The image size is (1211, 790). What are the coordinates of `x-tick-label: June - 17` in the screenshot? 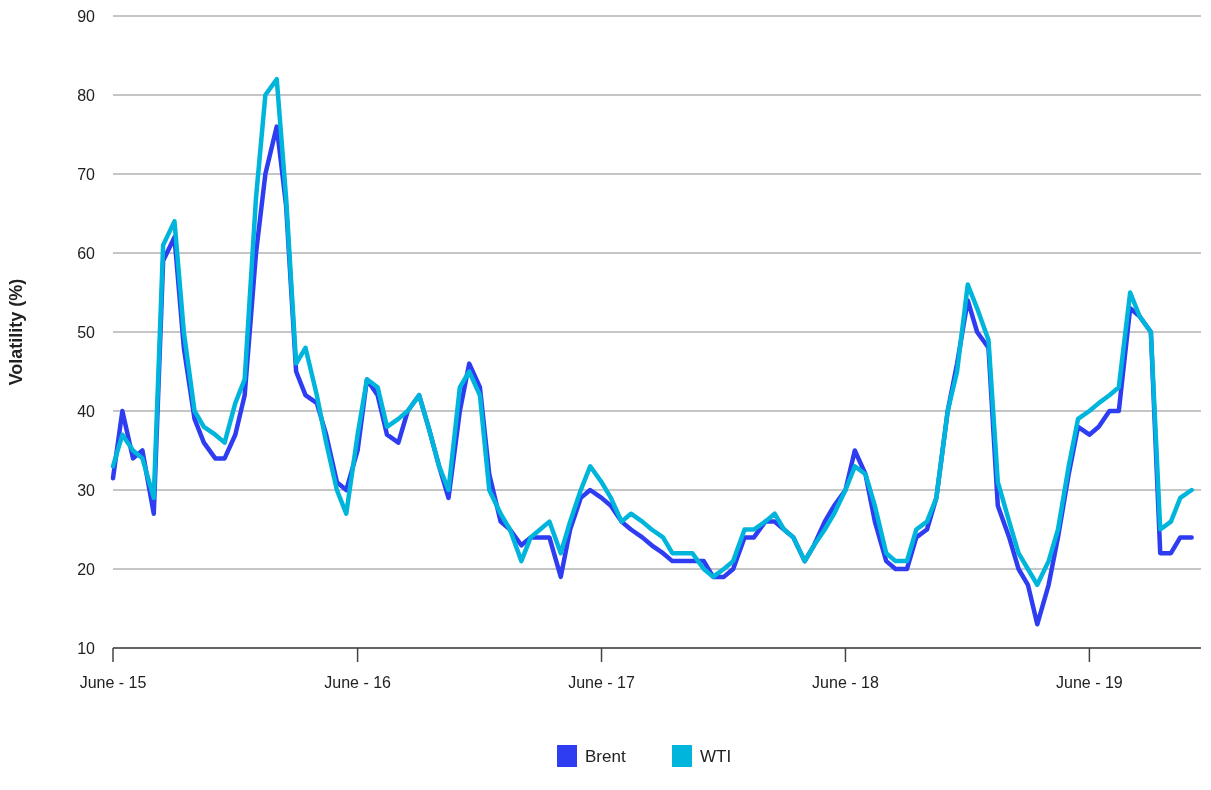 It's located at (601, 682).